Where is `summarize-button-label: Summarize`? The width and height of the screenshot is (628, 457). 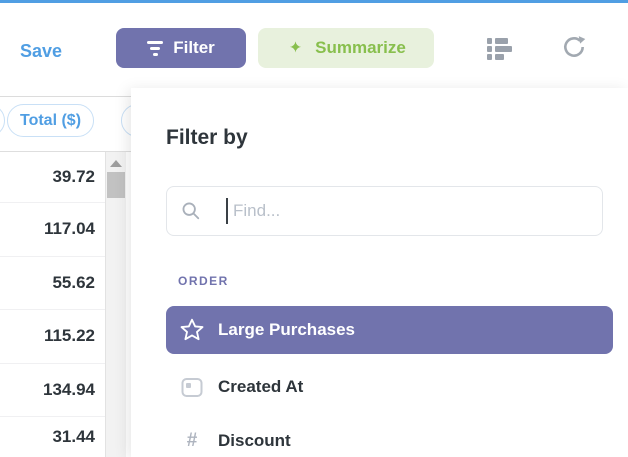 summarize-button-label: Summarize is located at coordinates (360, 47).